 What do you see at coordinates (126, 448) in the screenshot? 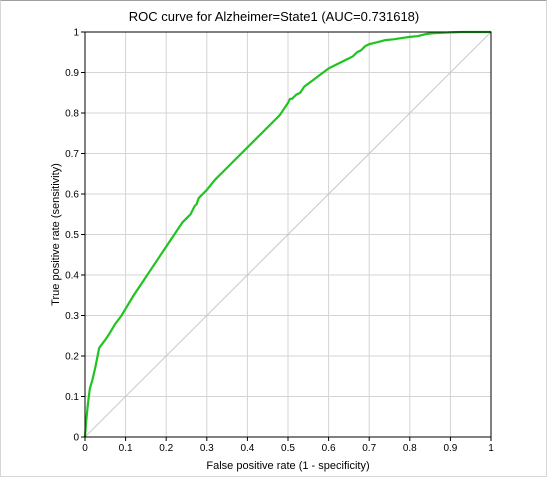
I see `x-tick-label: 0.1` at bounding box center [126, 448].